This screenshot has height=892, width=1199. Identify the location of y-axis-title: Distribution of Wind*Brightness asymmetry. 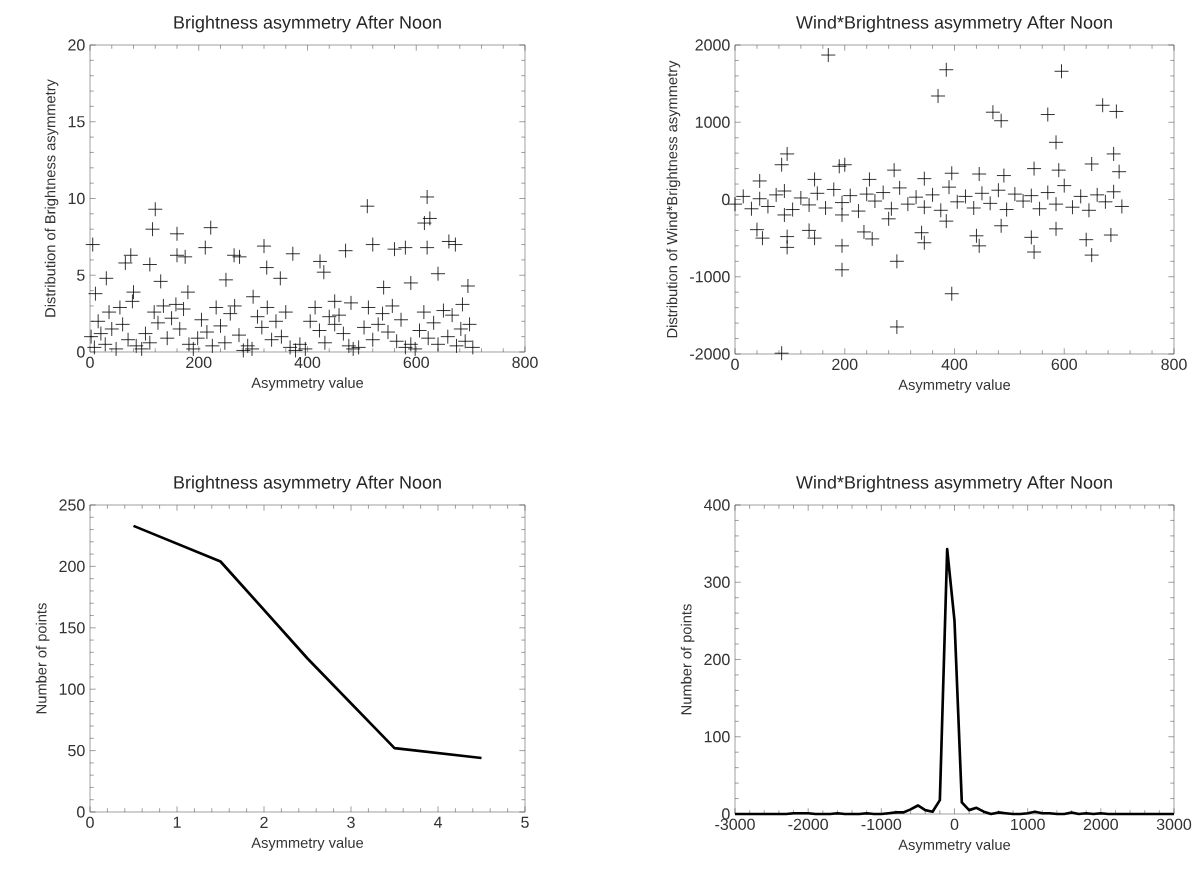
(673, 199).